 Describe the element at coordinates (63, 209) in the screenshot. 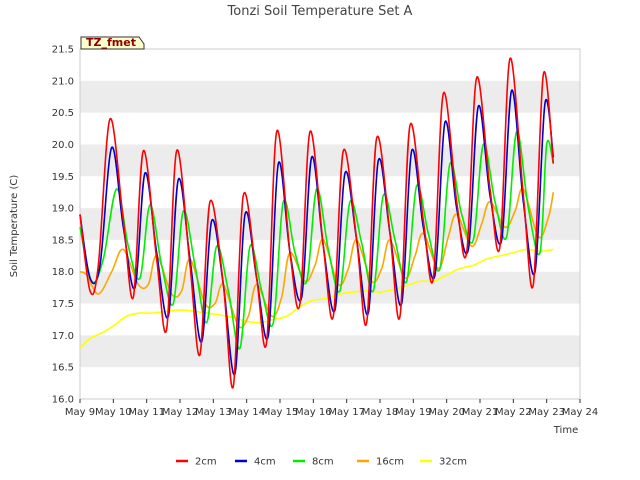

I see `y-tick-label: 19.0` at that location.